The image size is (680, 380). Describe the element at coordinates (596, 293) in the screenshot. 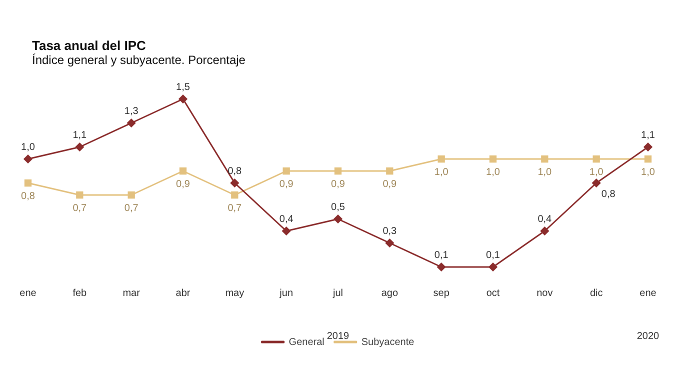

I see `x-tick-label: dic` at that location.